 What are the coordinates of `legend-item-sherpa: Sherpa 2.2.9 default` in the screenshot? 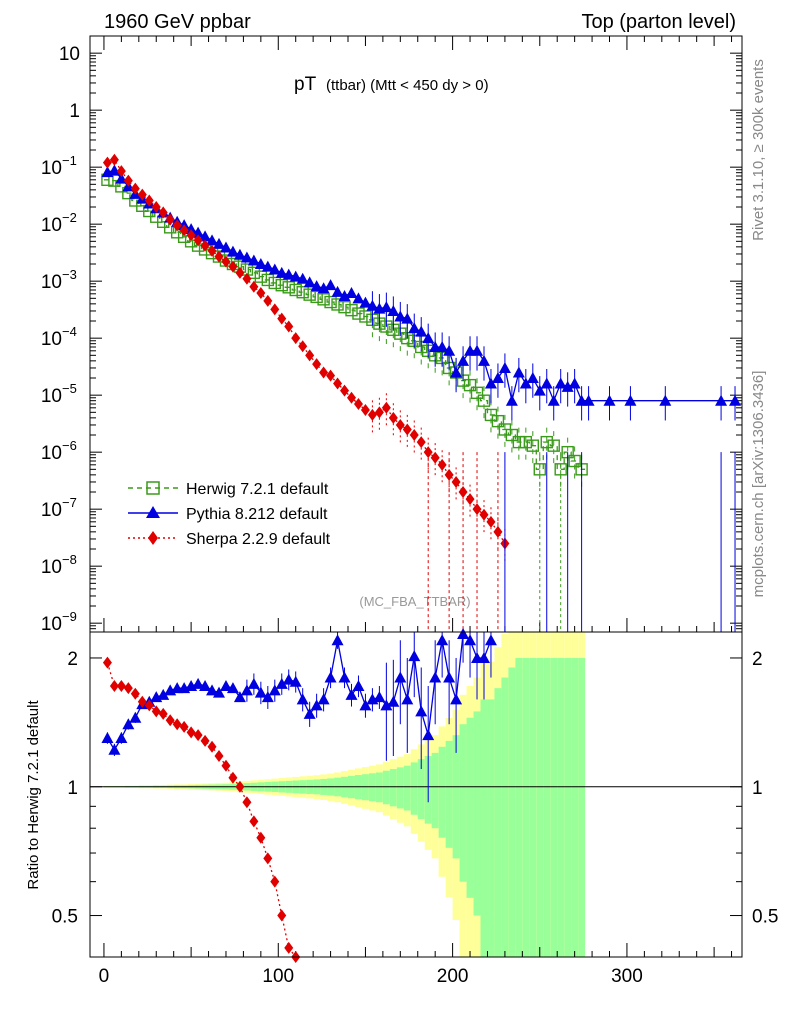 It's located at (229, 539).